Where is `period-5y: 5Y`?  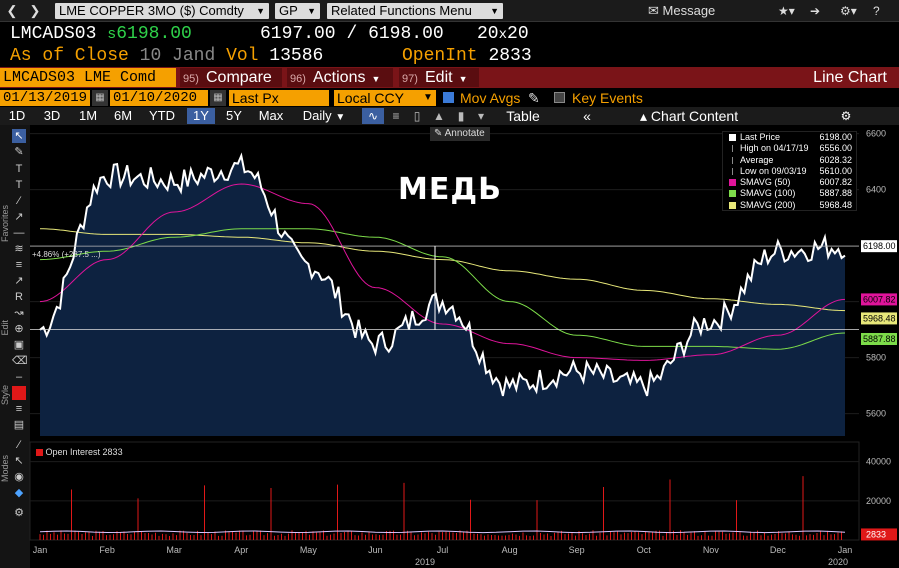
period-5y: 5Y is located at coordinates (234, 116).